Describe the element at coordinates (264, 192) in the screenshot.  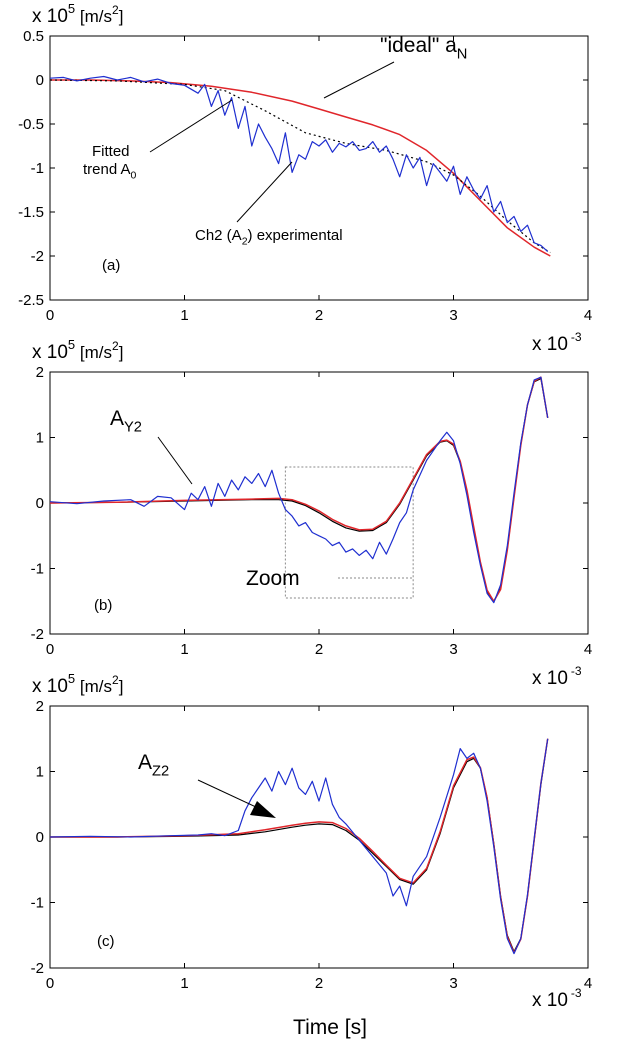
I see `annotation-experimental-leader` at that location.